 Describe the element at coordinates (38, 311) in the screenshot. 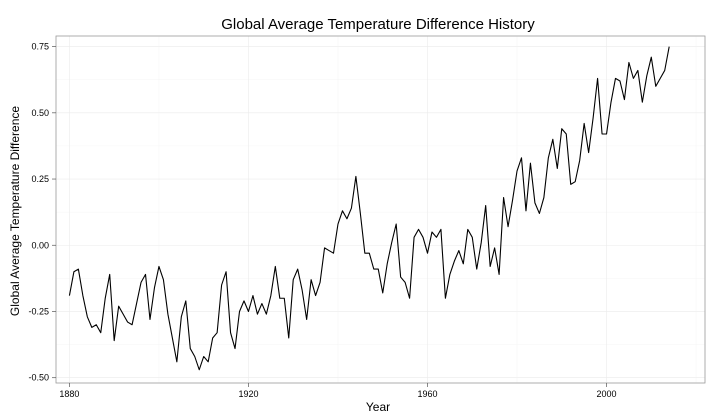

I see `y-tick-label: -0.25` at that location.